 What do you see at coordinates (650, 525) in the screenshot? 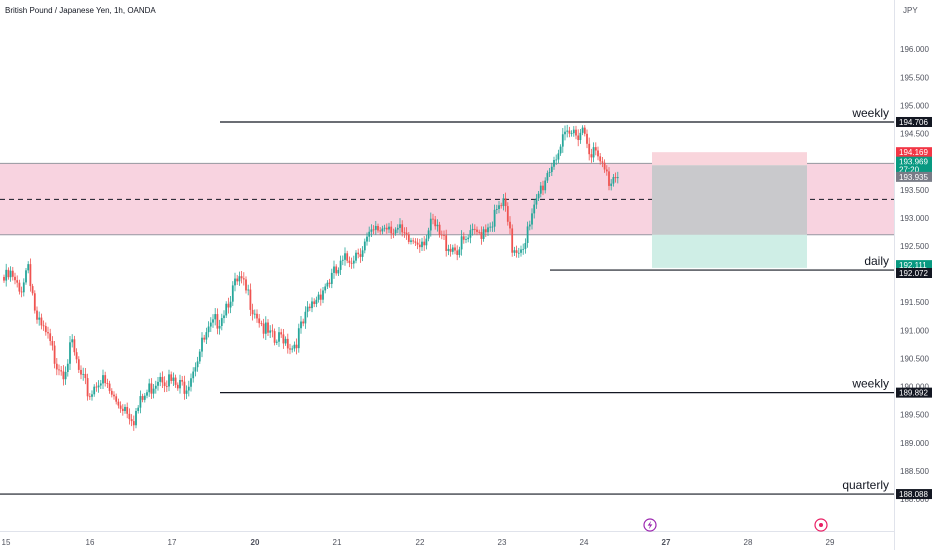
I see `lightning-event-icon` at bounding box center [650, 525].